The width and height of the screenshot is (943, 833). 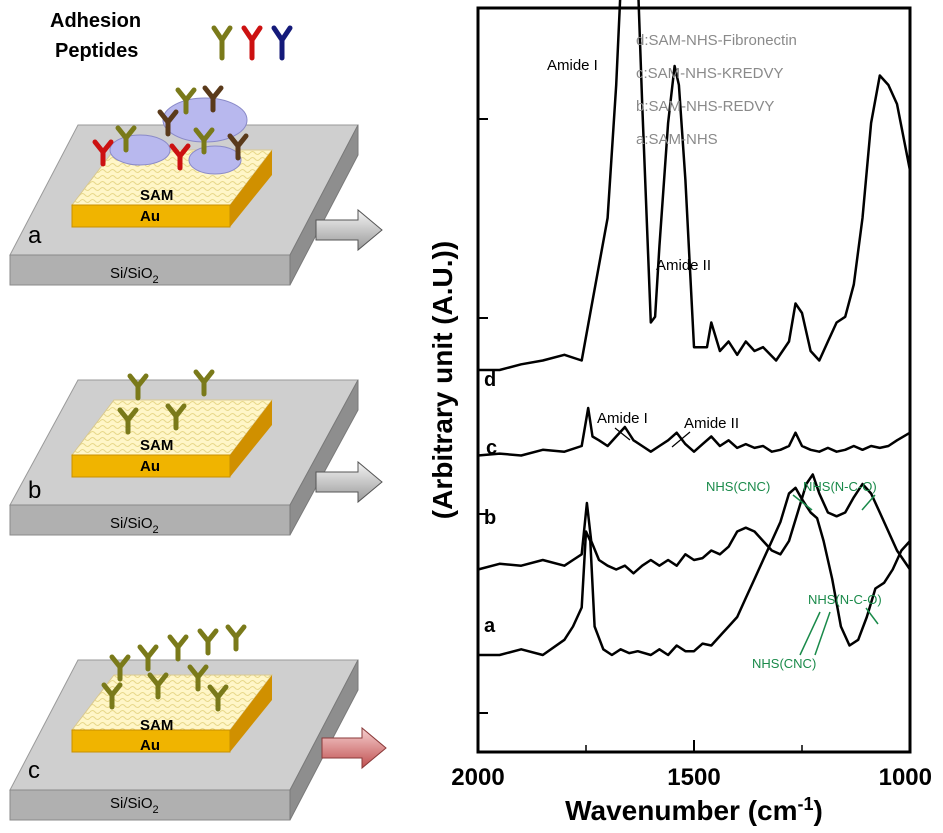 What do you see at coordinates (693, 777) in the screenshot?
I see `x-tick-label: 1500` at bounding box center [693, 777].